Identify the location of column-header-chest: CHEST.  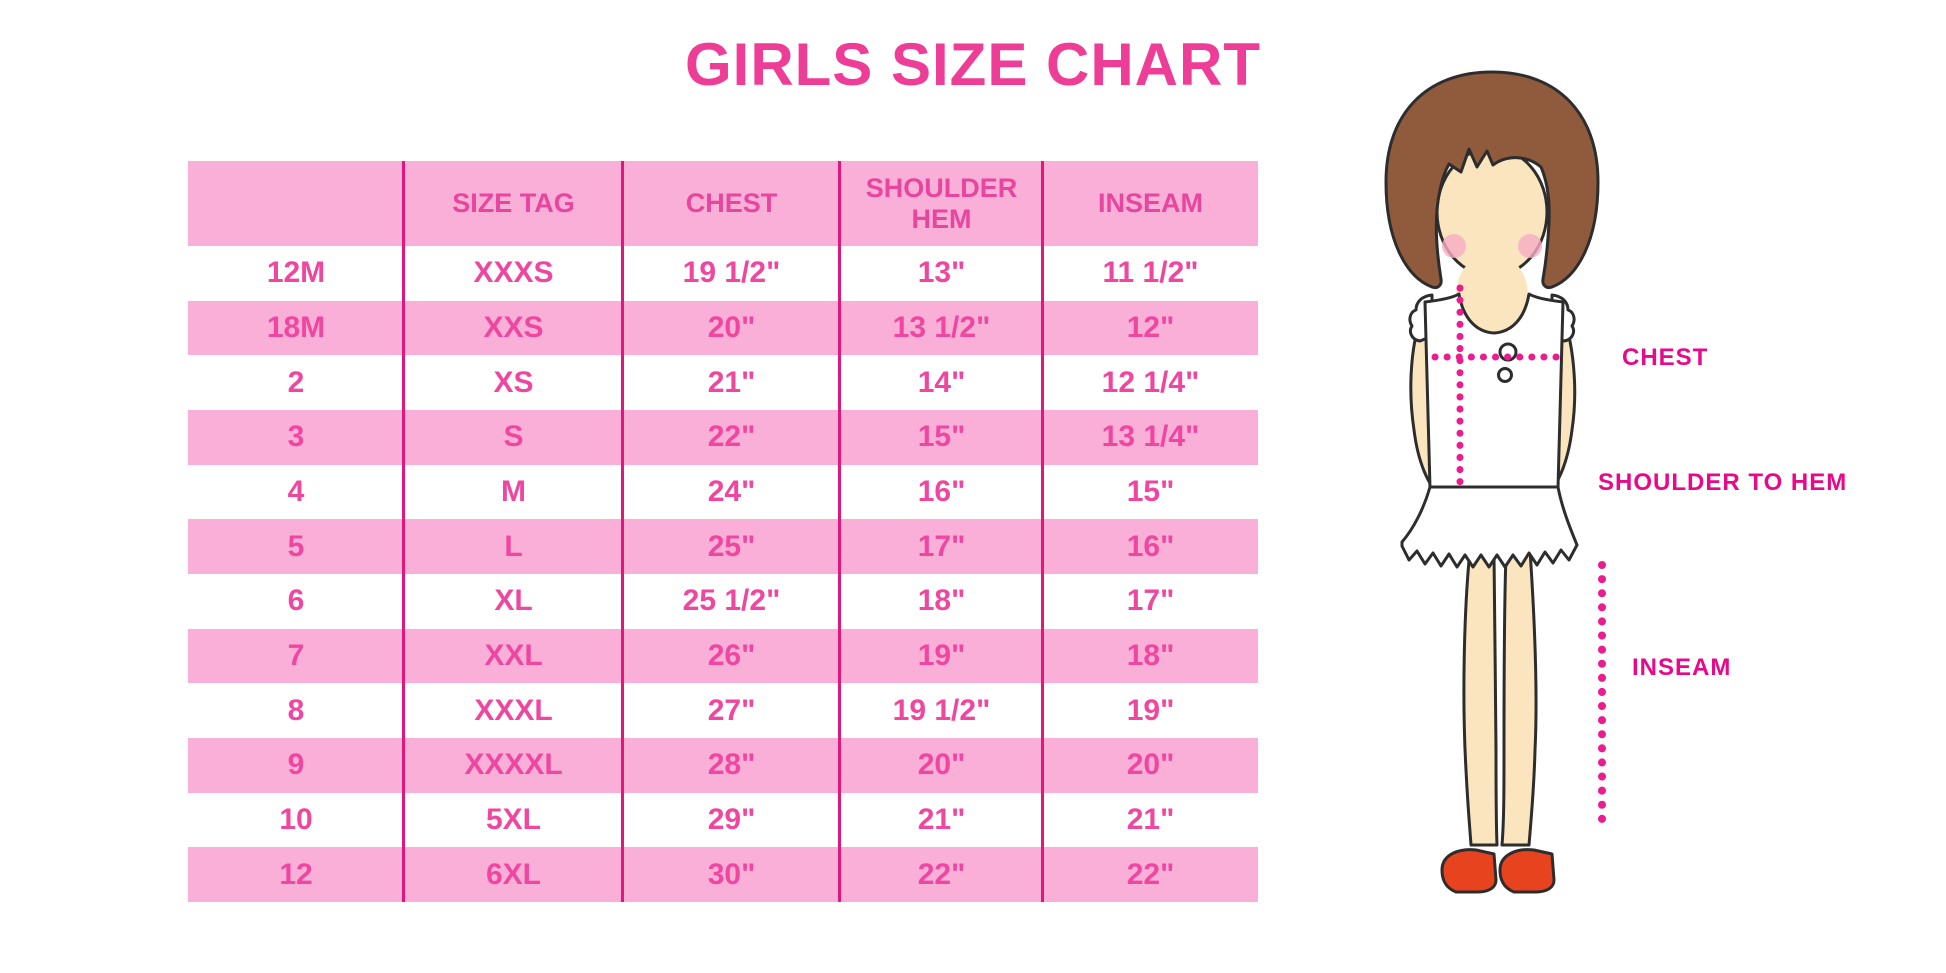
(731, 203).